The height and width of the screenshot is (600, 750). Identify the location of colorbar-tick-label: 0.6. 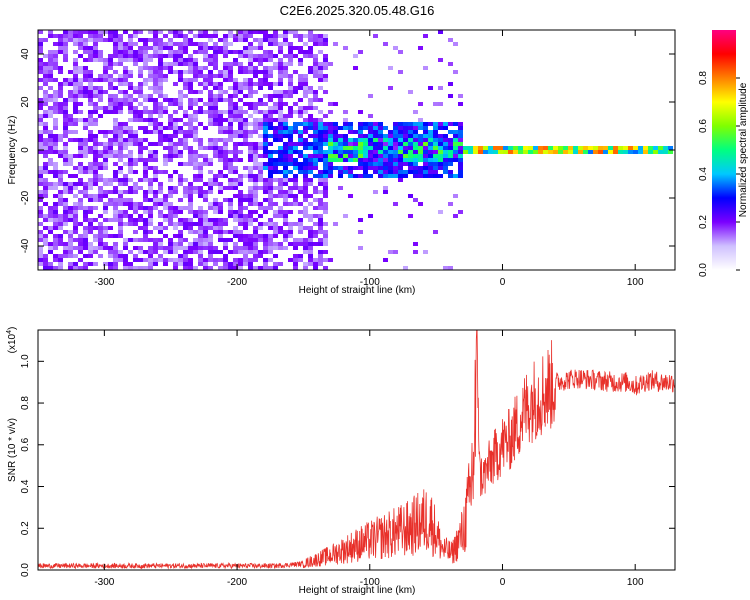
(703, 126).